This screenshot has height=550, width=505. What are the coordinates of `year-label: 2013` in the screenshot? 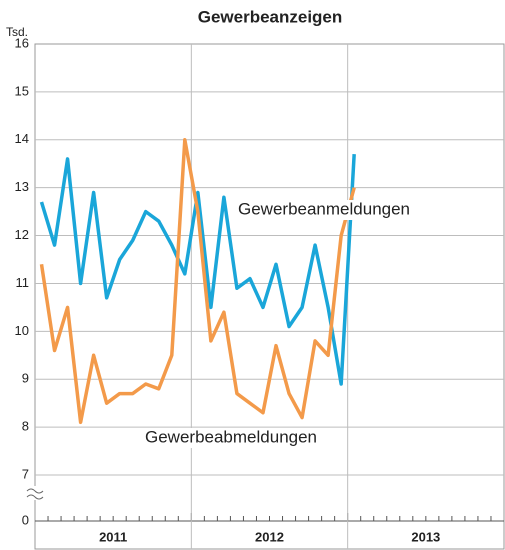 It's located at (425, 536).